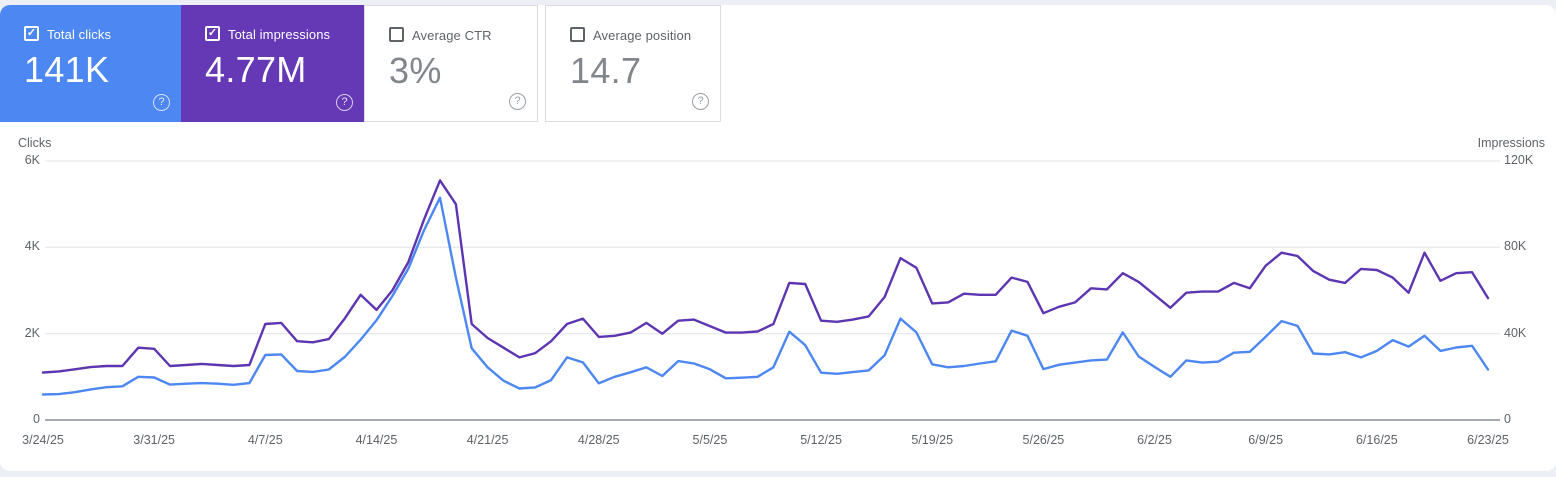 This screenshot has height=477, width=1556. What do you see at coordinates (1519, 160) in the screenshot?
I see `y-tick-label: 120K` at bounding box center [1519, 160].